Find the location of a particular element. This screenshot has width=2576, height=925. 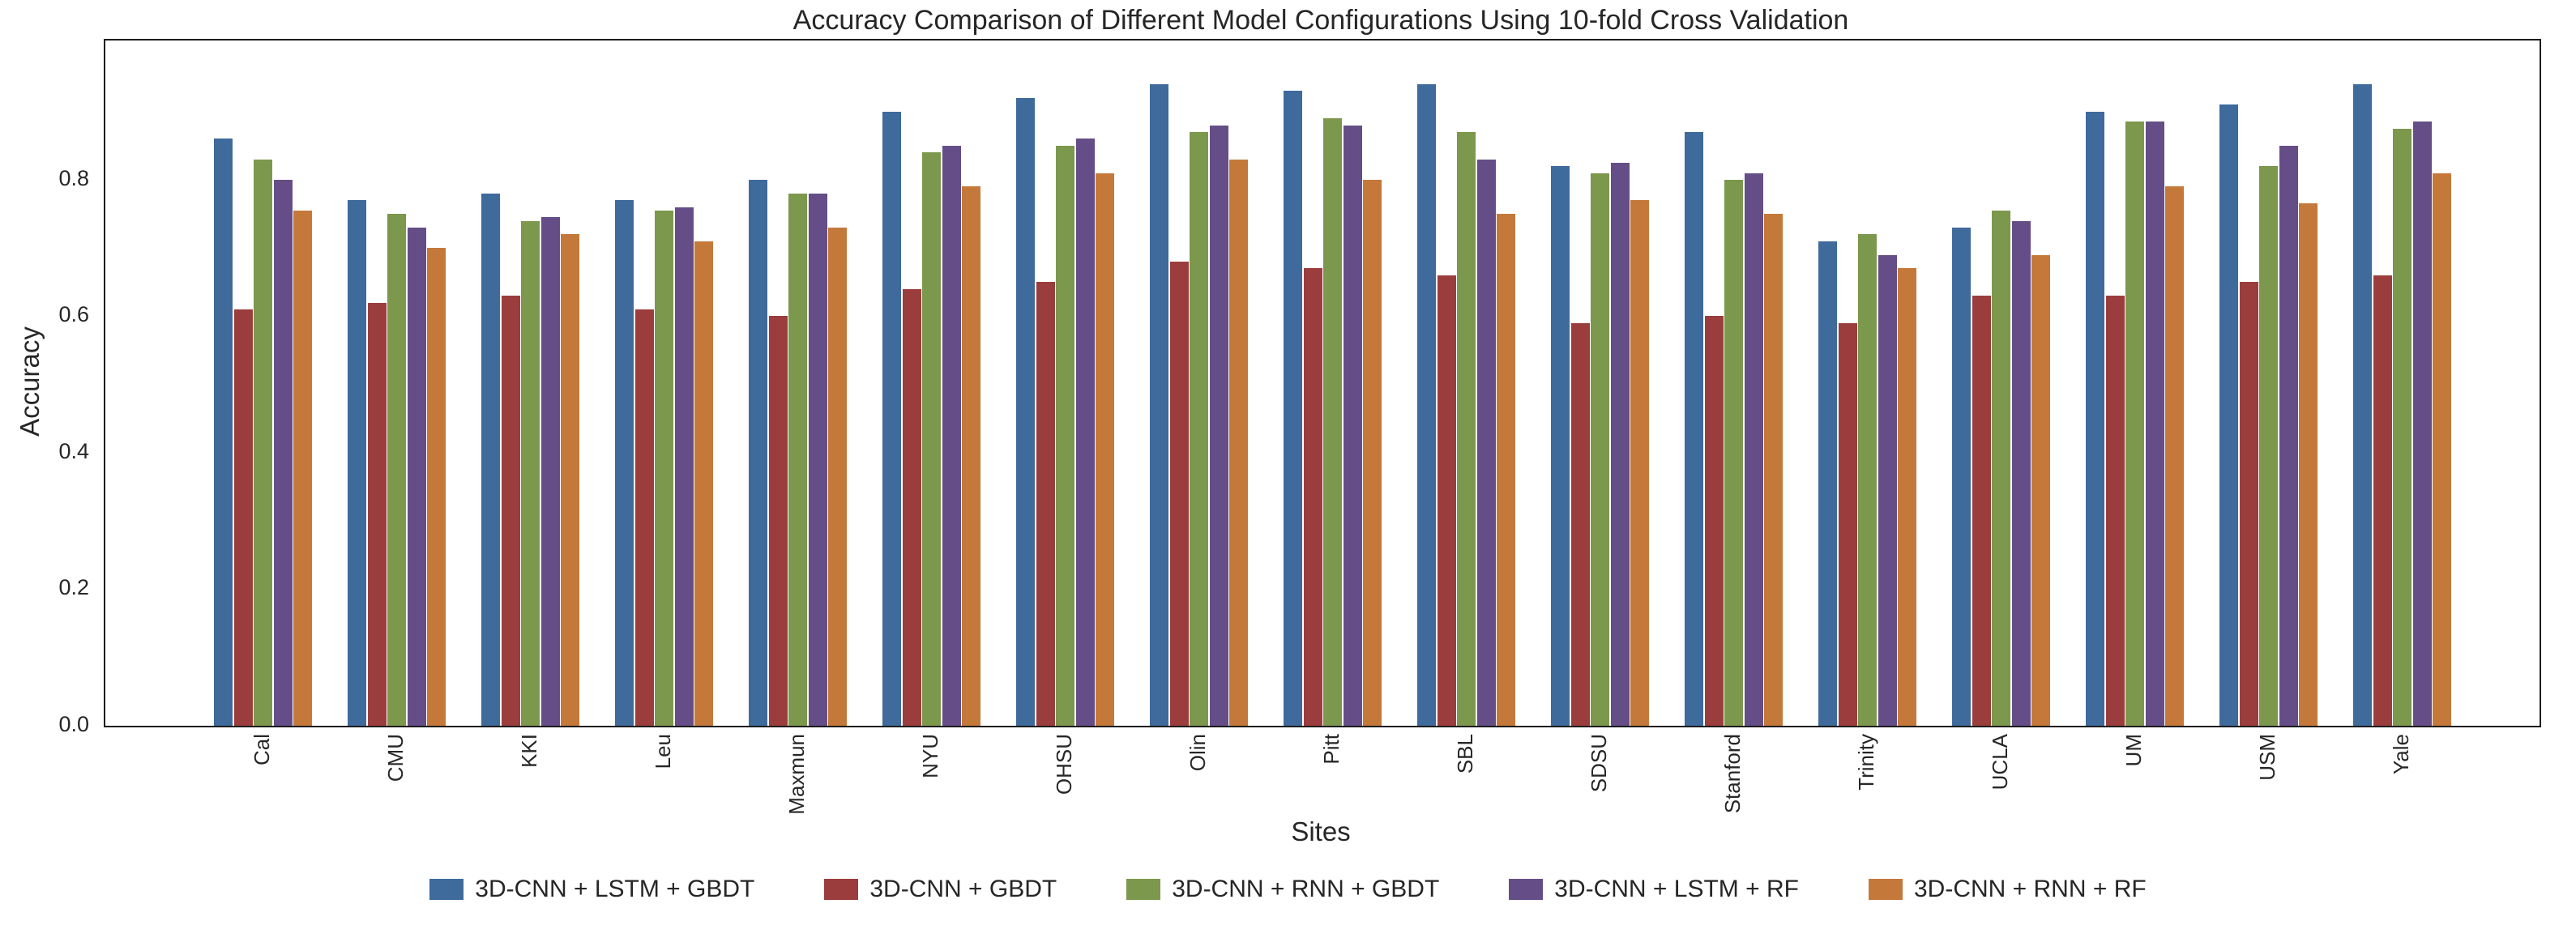

bar-Pitt-3D-CNN-LSTM-GBDT is located at coordinates (1293, 408).